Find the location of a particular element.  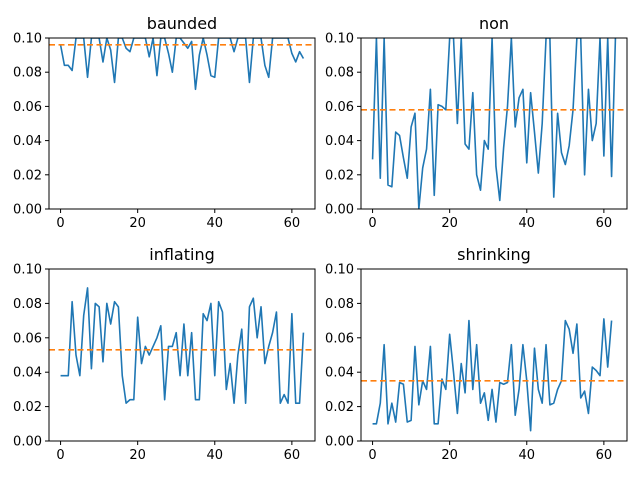

subplot-title: baunded is located at coordinates (182, 23).